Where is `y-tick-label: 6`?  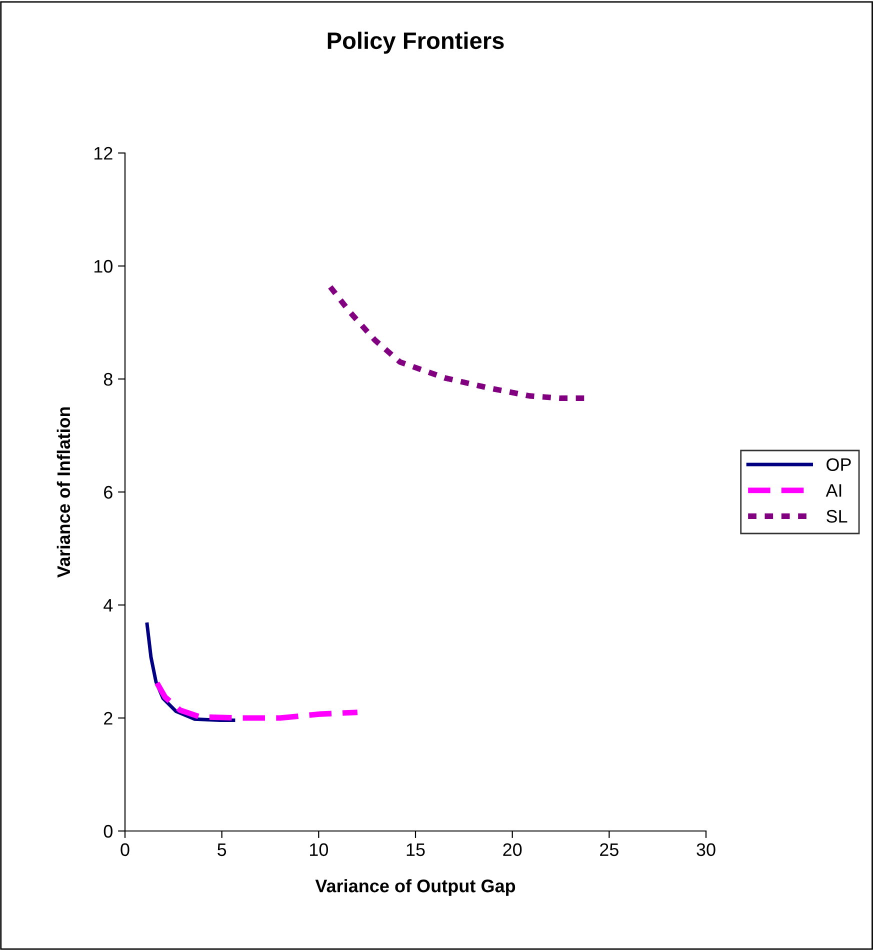
y-tick-label: 6 is located at coordinates (108, 492).